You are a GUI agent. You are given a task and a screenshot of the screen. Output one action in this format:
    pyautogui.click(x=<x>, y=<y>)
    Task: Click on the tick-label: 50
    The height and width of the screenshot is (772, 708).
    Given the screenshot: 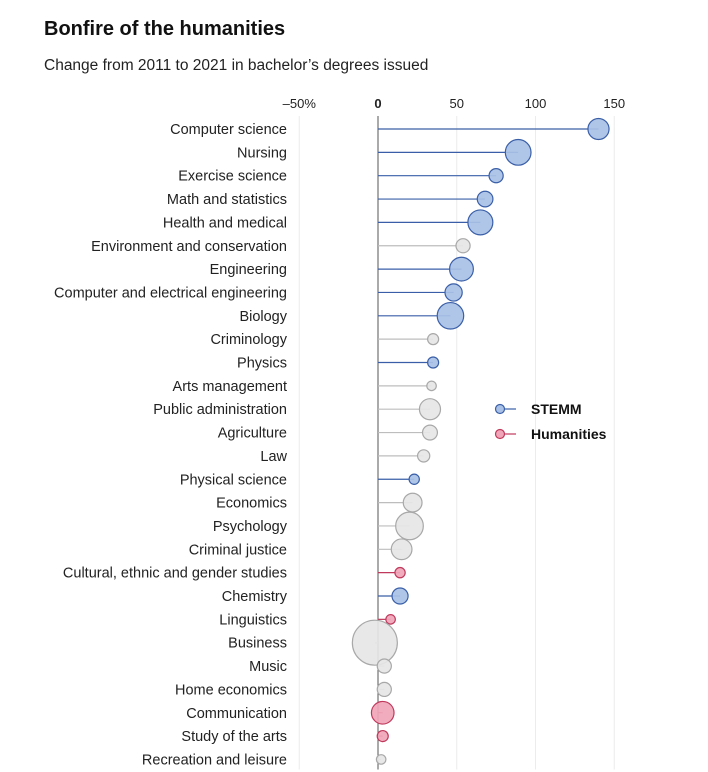 What is the action you would take?
    pyautogui.click(x=457, y=103)
    